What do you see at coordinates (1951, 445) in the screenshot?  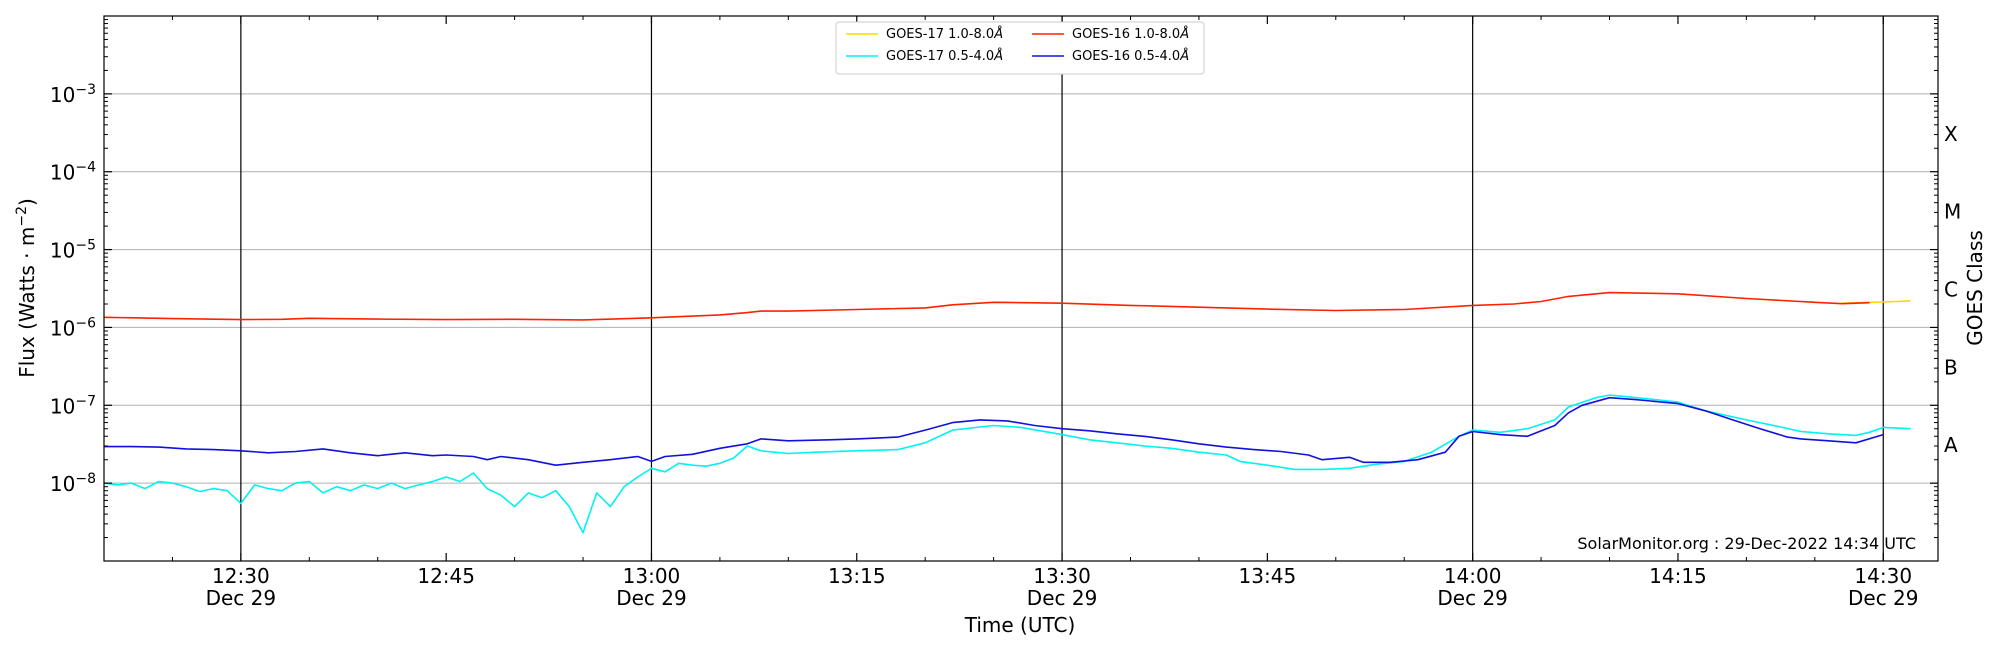 I see `goes-class-label: A` at bounding box center [1951, 445].